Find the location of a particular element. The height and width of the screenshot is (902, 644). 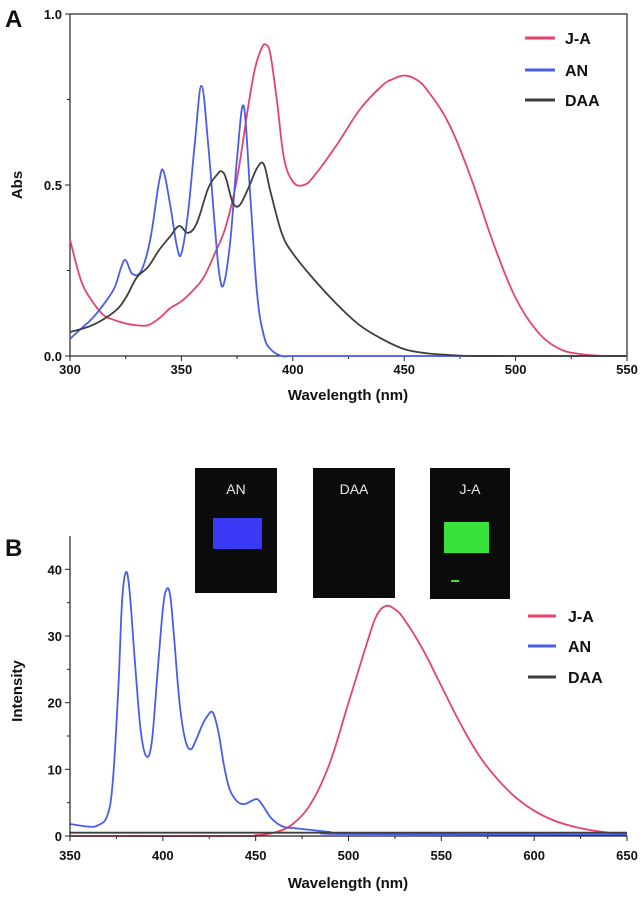

photo-an-label: AN is located at coordinates (235, 489).